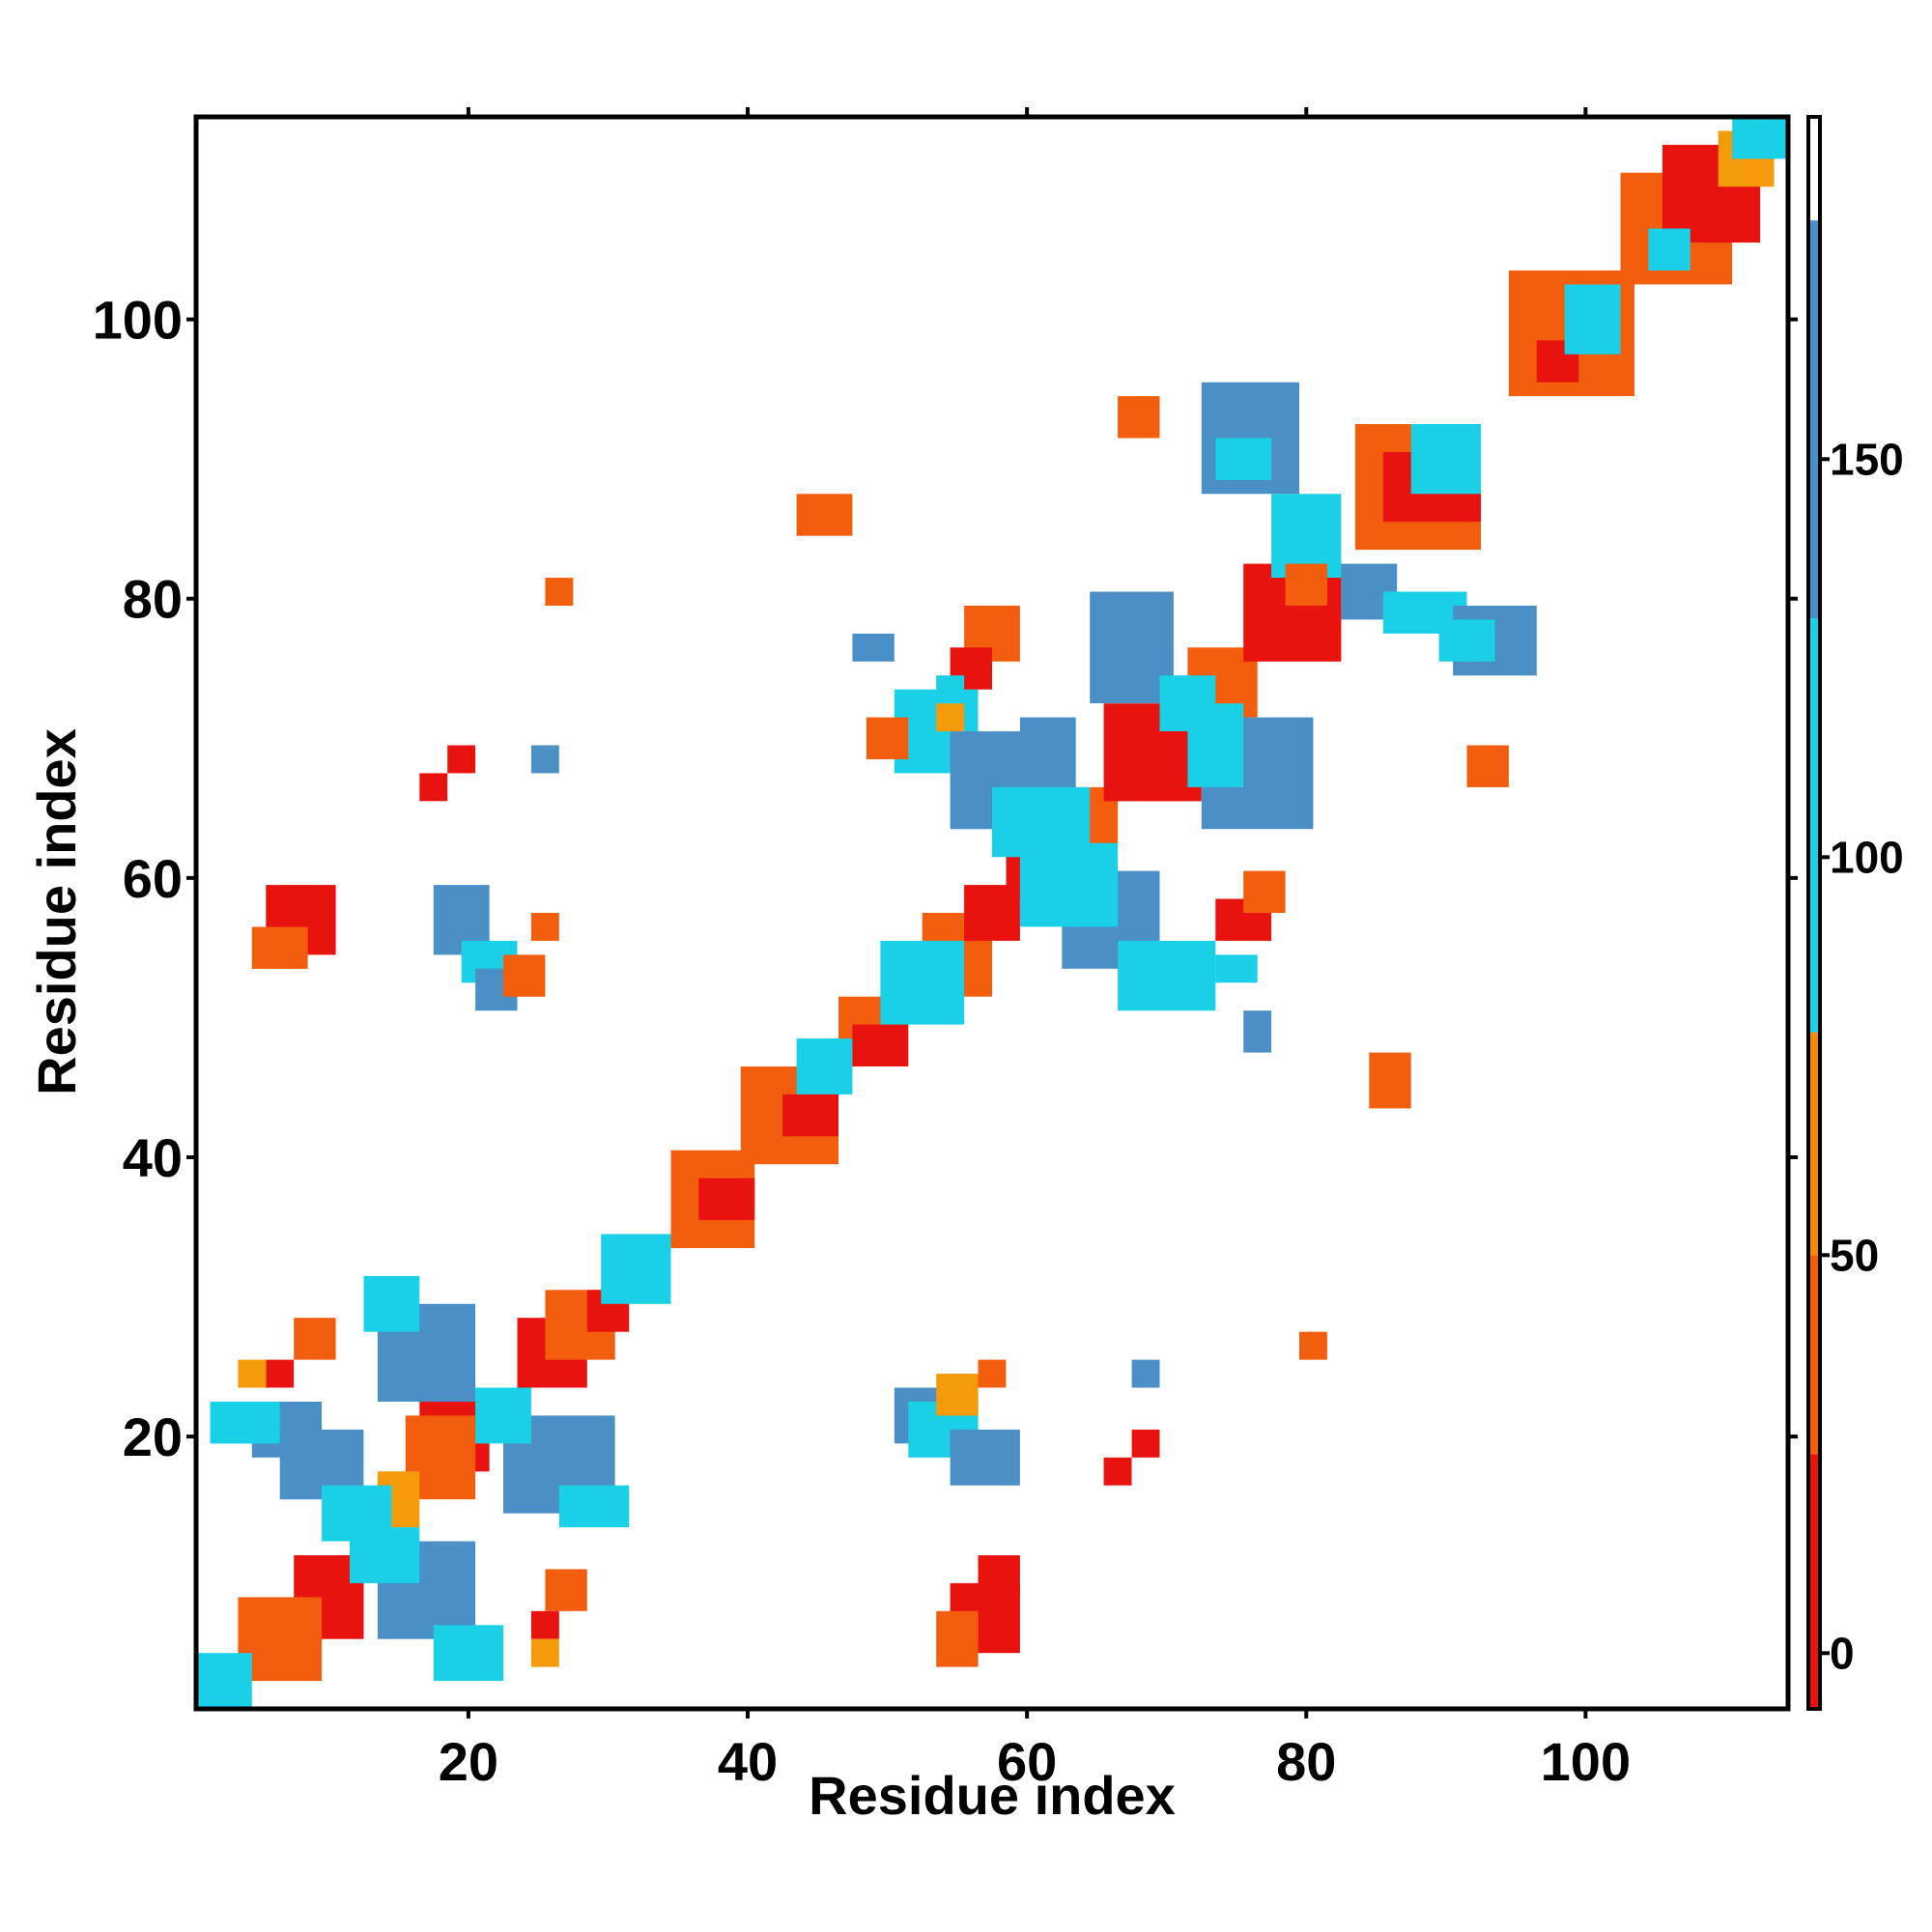 This screenshot has height=1932, width=1932. What do you see at coordinates (1855, 913) in the screenshot?
I see `colorbar: 0 50 100 150` at bounding box center [1855, 913].